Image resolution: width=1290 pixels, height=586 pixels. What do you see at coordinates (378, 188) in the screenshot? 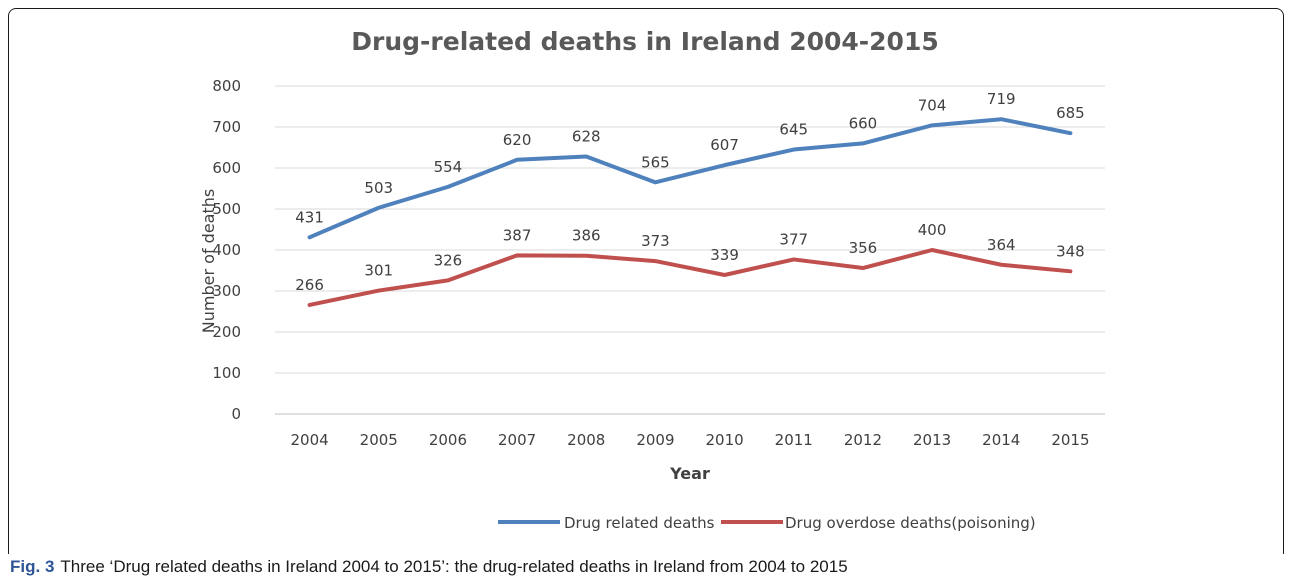
I see `data-label: 503` at bounding box center [378, 188].